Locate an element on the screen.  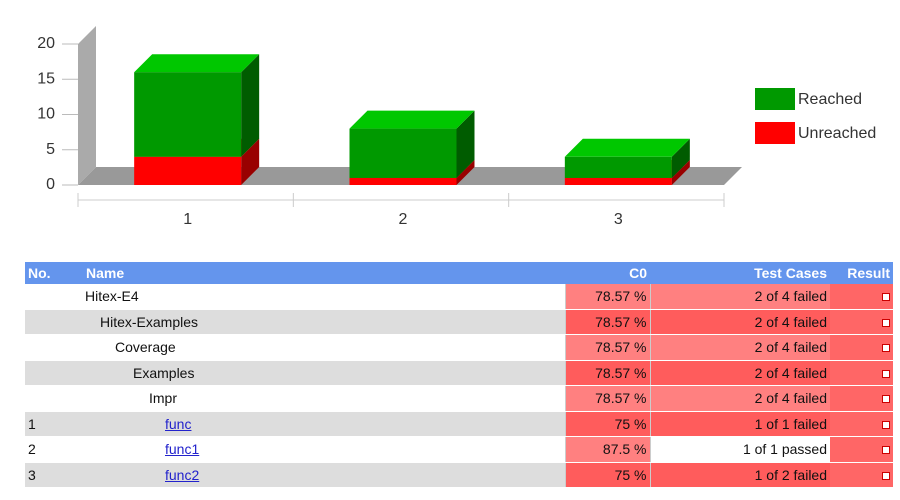
function-link: func2 is located at coordinates (182, 474).